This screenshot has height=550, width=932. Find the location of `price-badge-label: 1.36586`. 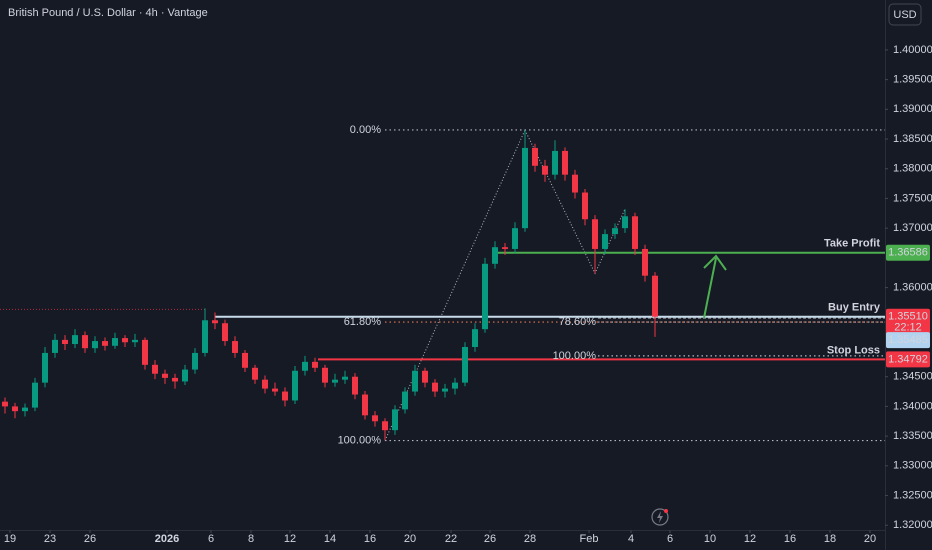

price-badge-label: 1.36586 is located at coordinates (908, 253).